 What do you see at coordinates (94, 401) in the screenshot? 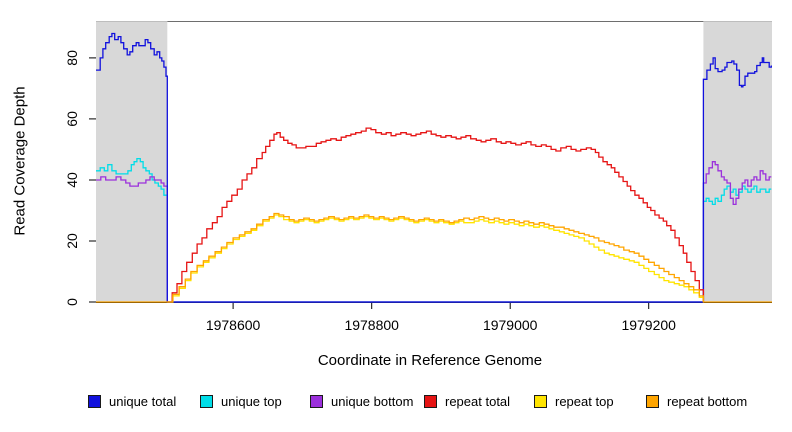
I see `legend-swatch-unique-total` at bounding box center [94, 401].